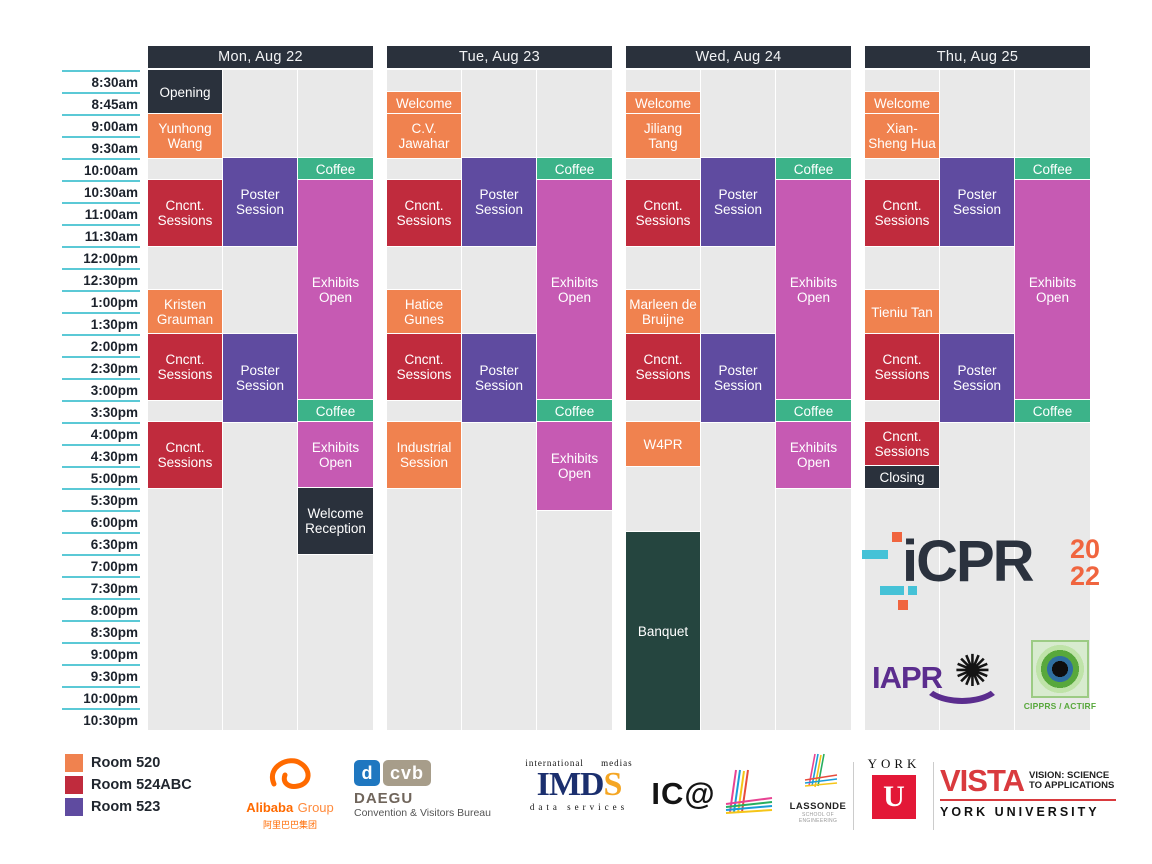  I want to click on icpr-year-bottom: 22, so click(1085, 576).